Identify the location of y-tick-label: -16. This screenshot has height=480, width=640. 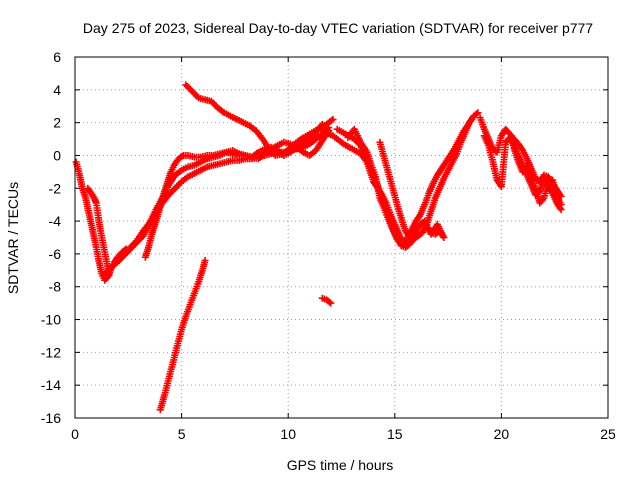
(51, 418).